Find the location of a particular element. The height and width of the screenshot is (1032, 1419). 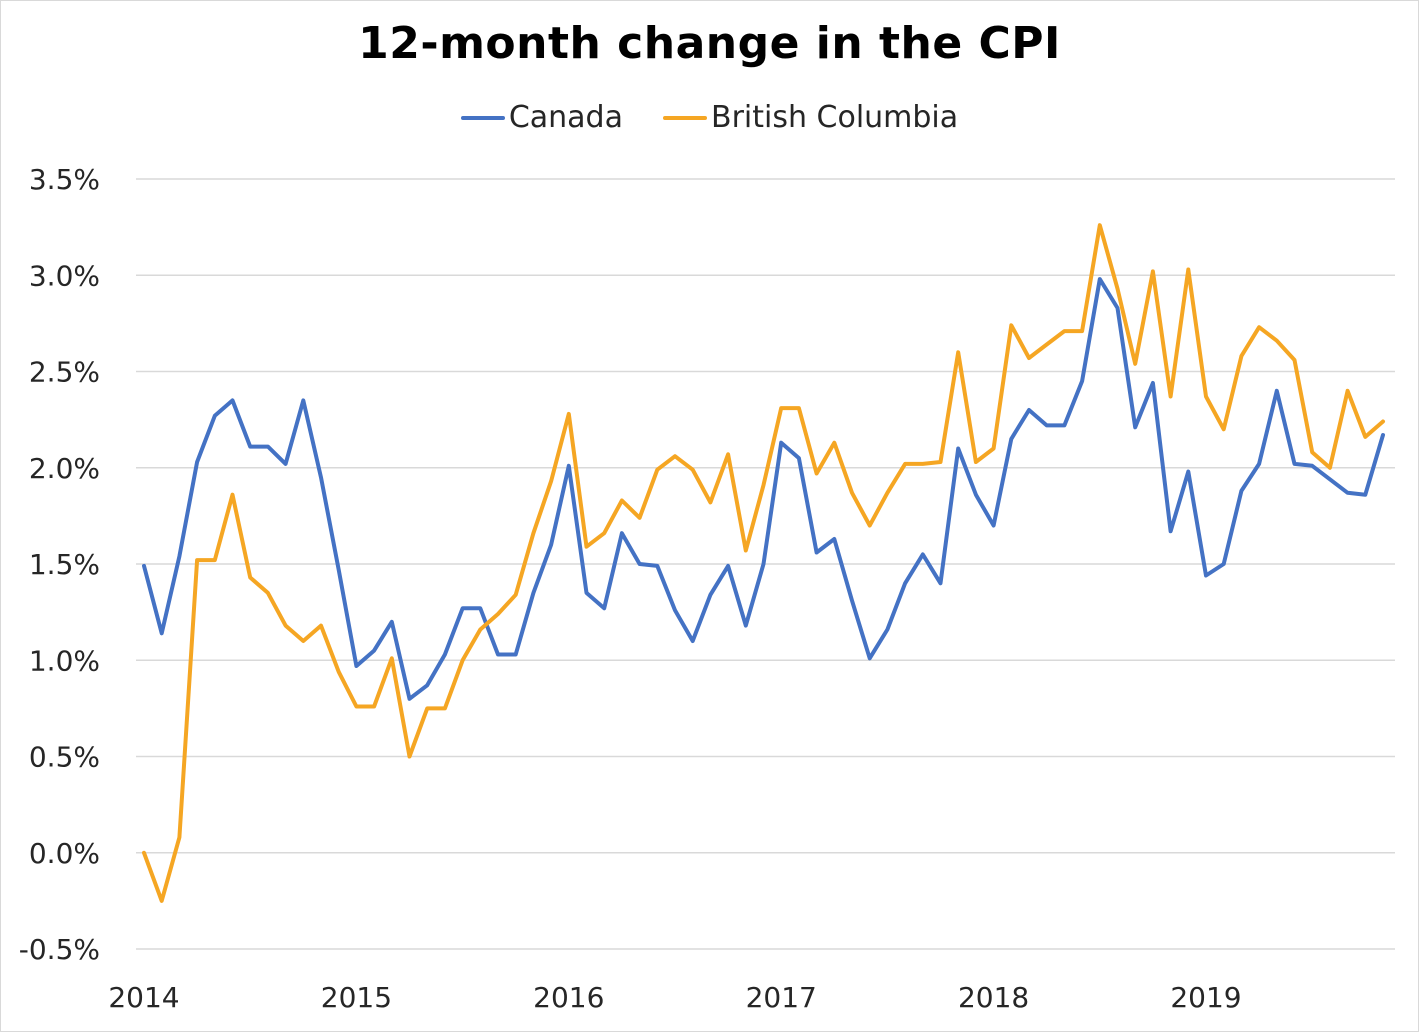

y-tick-label: 3.0% is located at coordinates (64, 275).